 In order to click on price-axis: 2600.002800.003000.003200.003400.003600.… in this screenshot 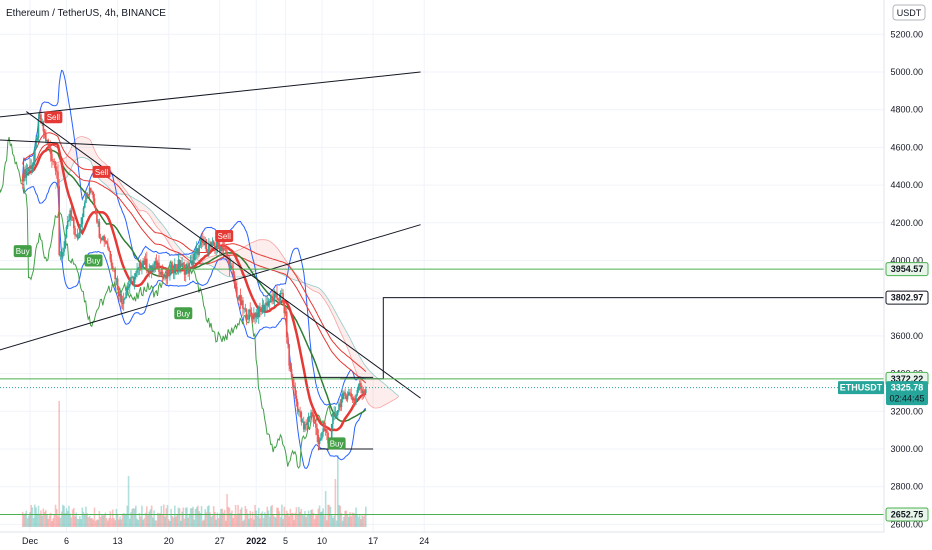, I will do `click(883, 266)`.